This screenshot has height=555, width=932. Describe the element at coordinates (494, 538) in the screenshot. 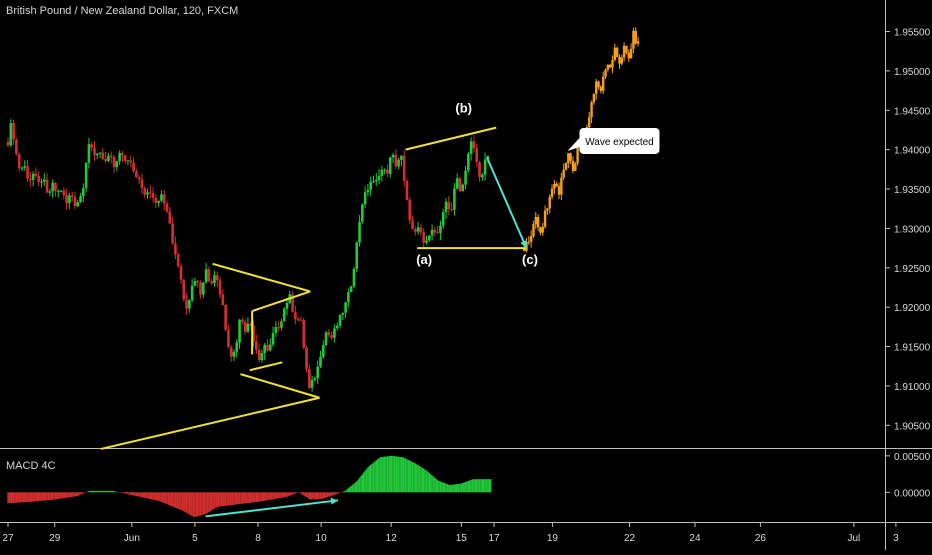

I see `time-tick-label: 17` at that location.